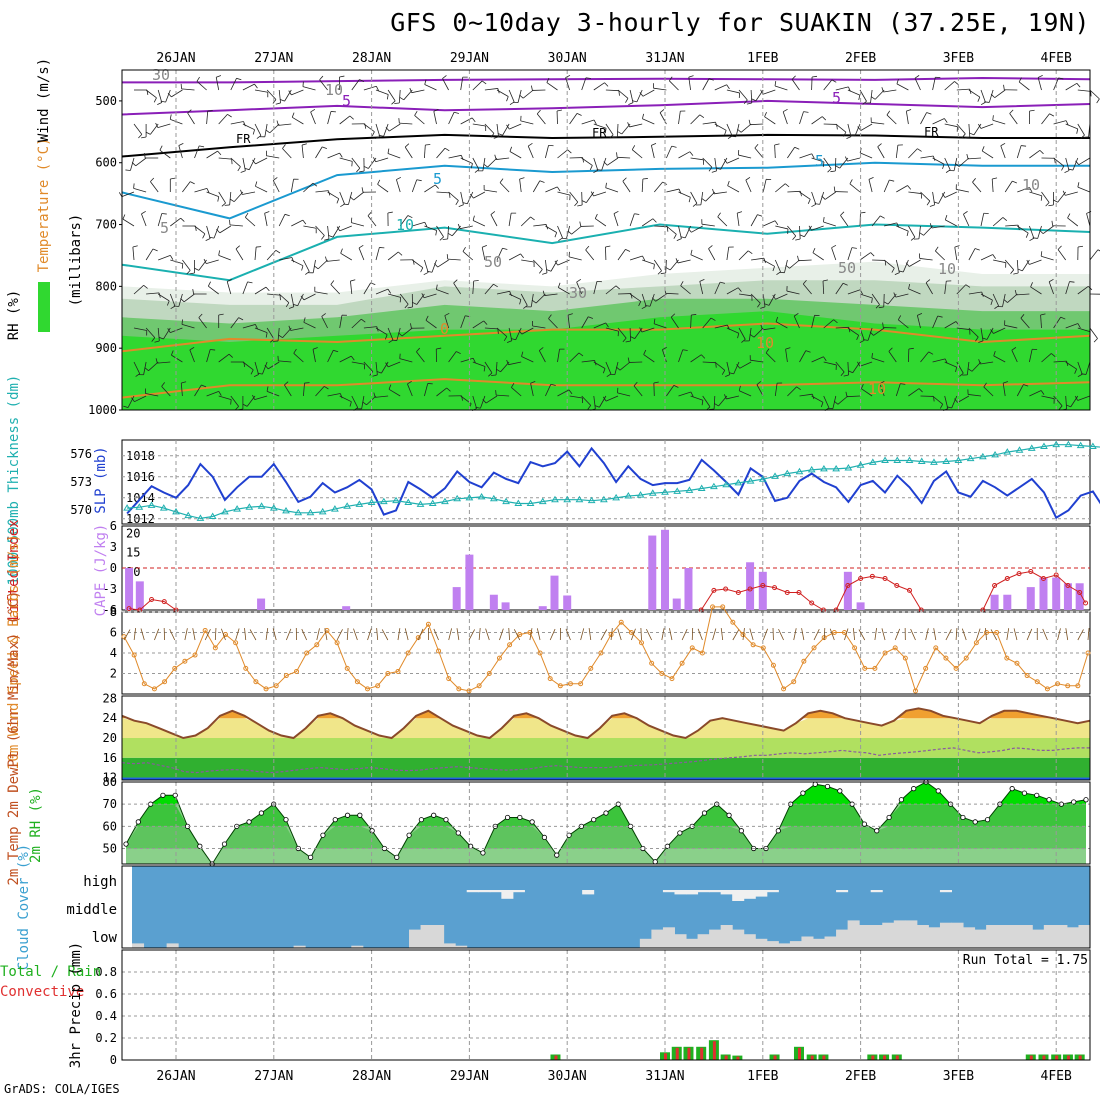  I want to click on contour-label: FR, so click(243, 139).